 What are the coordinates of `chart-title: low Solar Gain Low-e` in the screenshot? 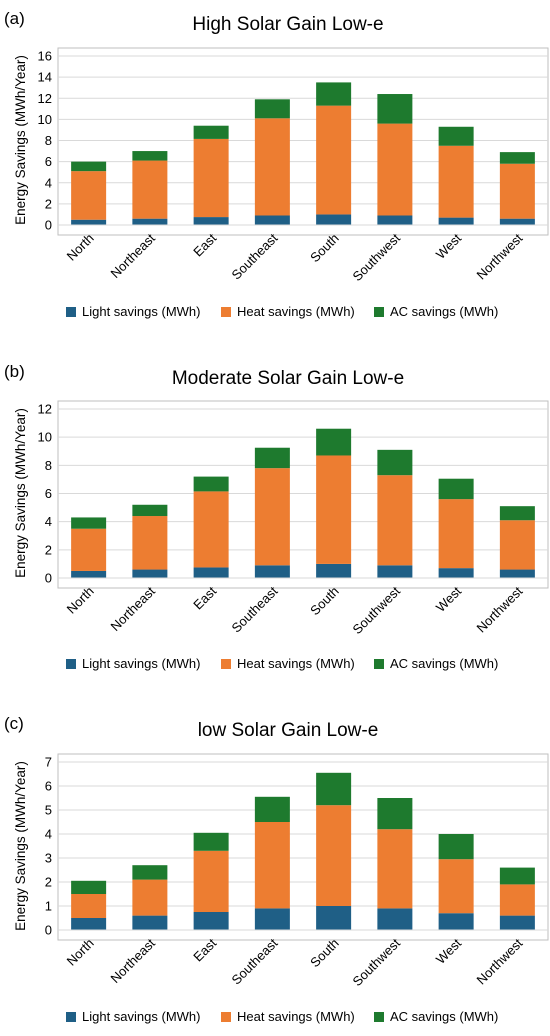 It's located at (288, 730).